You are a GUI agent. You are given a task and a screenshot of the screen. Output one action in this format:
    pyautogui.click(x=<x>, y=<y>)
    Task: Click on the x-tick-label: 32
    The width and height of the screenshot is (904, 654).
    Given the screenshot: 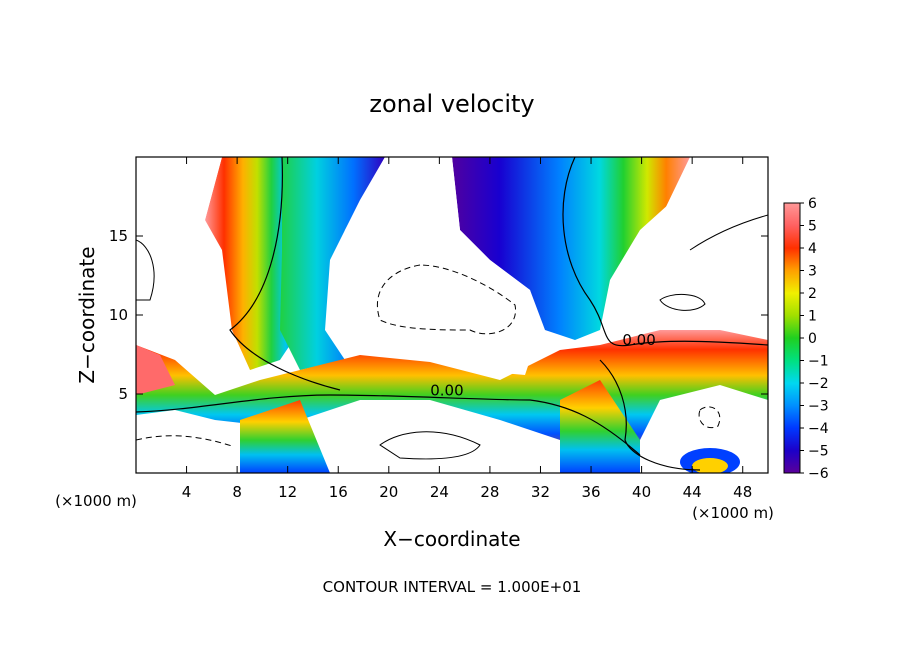 What is the action you would take?
    pyautogui.click(x=540, y=492)
    